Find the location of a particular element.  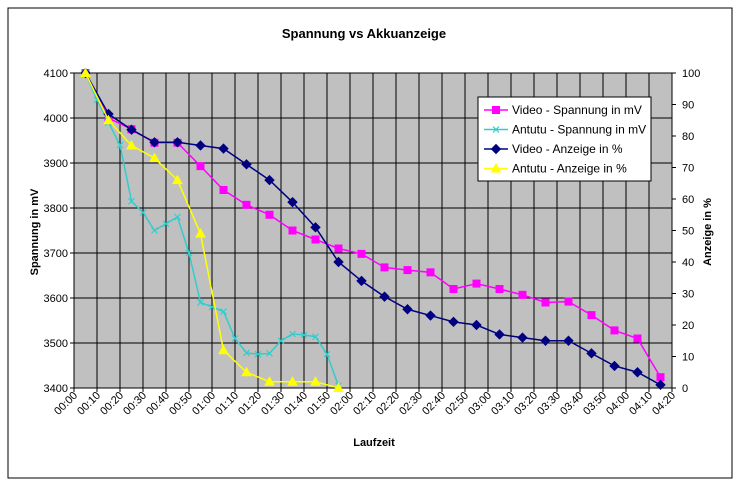

y-left-tick-label: 3900 is located at coordinates (56, 164).